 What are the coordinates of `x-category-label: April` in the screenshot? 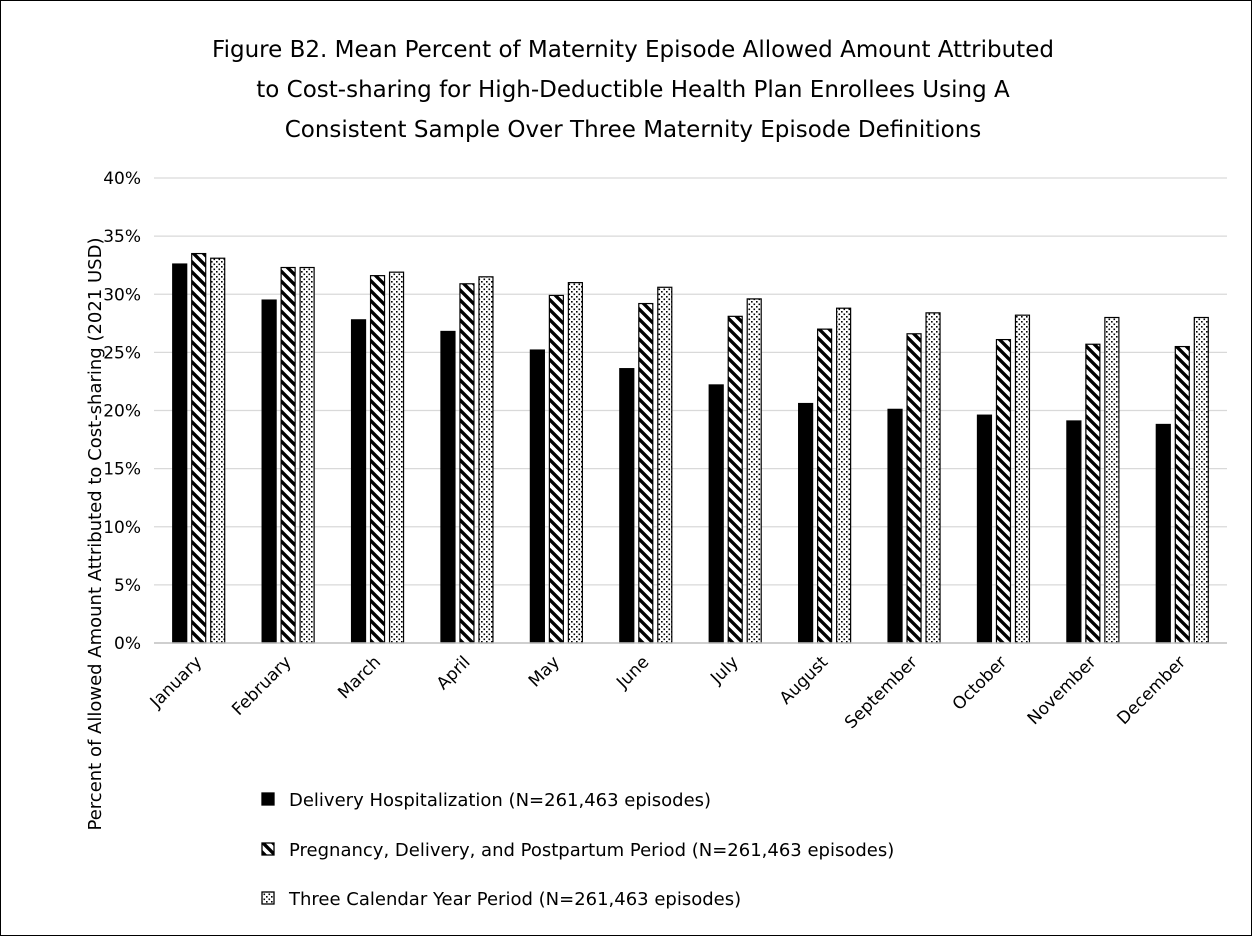 It's located at (454, 673).